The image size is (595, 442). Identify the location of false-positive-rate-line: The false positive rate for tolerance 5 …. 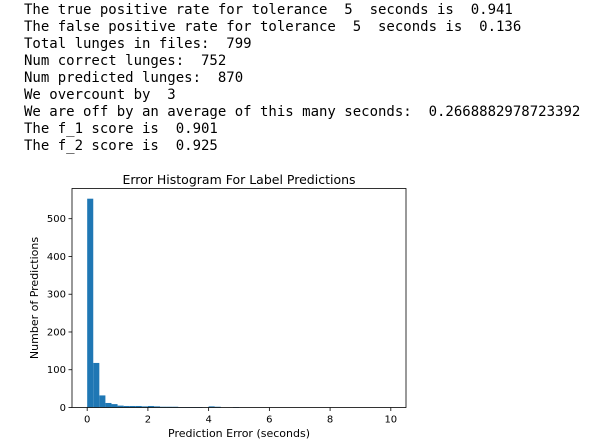
(273, 27).